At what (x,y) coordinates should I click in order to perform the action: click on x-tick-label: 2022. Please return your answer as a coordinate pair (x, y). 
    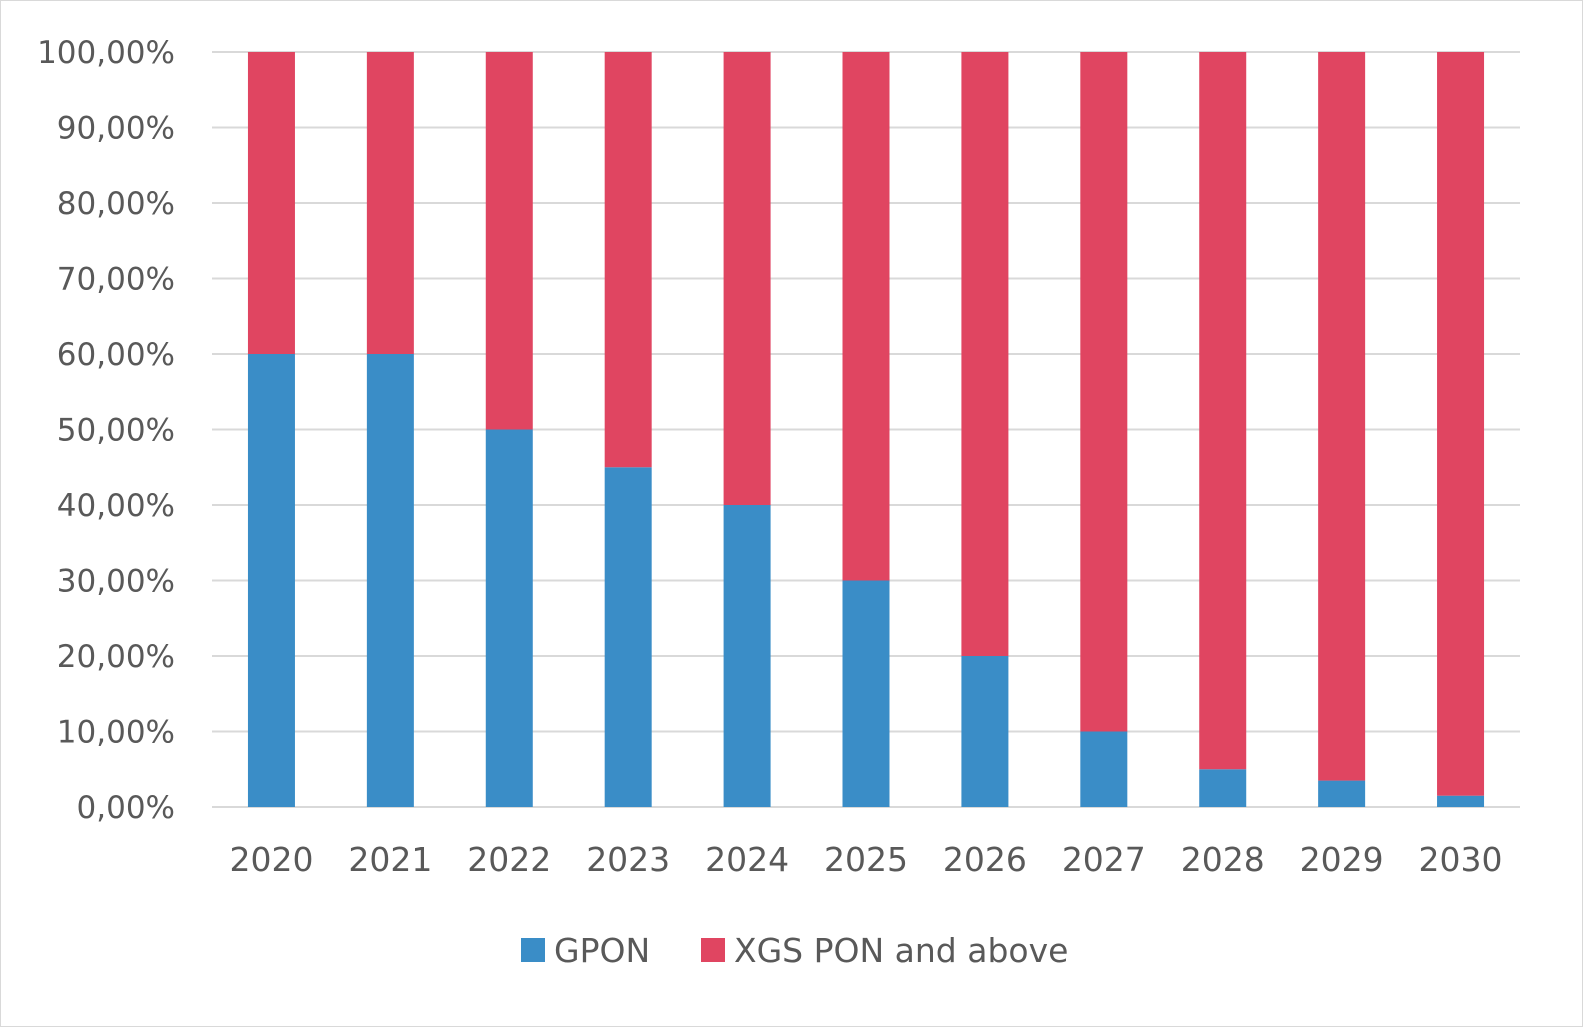
    Looking at the image, I should click on (509, 859).